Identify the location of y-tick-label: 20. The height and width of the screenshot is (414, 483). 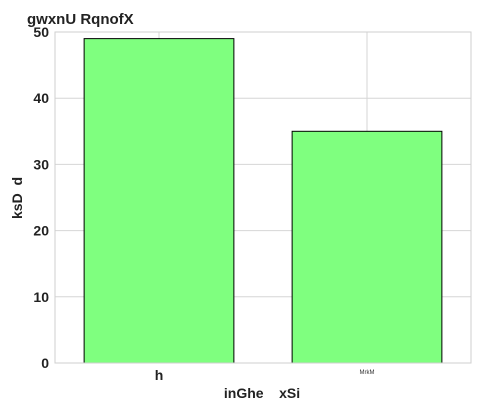
(41, 231).